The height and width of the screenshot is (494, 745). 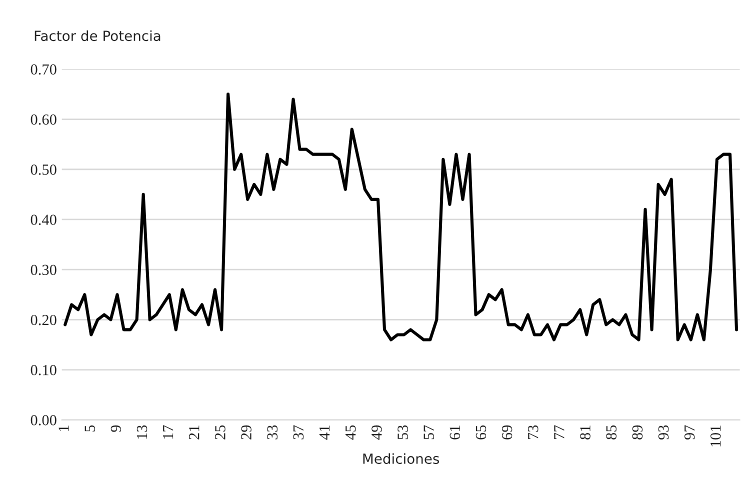 What do you see at coordinates (455, 433) in the screenshot?
I see `x-tick-label: 61` at bounding box center [455, 433].